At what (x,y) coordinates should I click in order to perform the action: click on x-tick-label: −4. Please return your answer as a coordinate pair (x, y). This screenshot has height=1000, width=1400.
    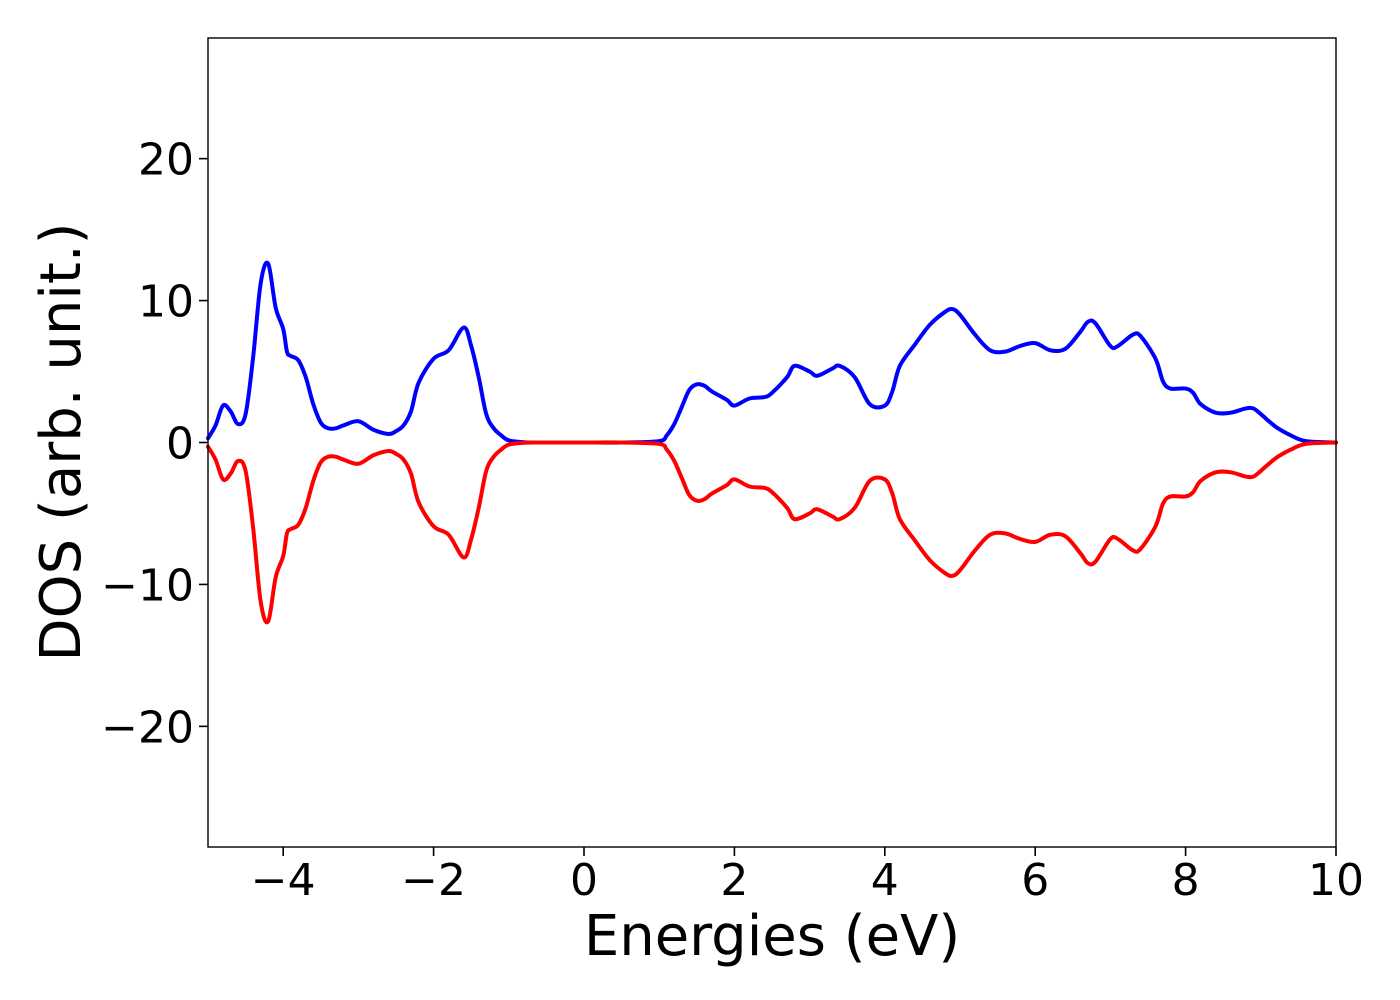
    Looking at the image, I should click on (283, 880).